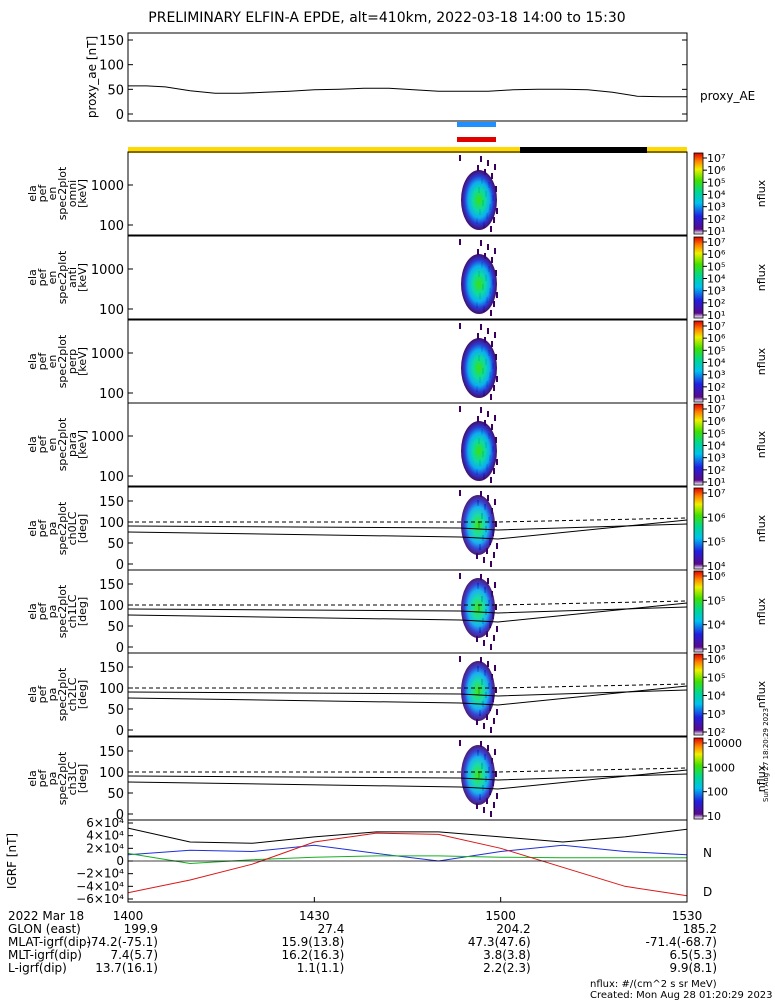 Image resolution: width=775 pixels, height=1000 pixels. I want to click on panel-ylabel-line: ch1LC, so click(72, 611).